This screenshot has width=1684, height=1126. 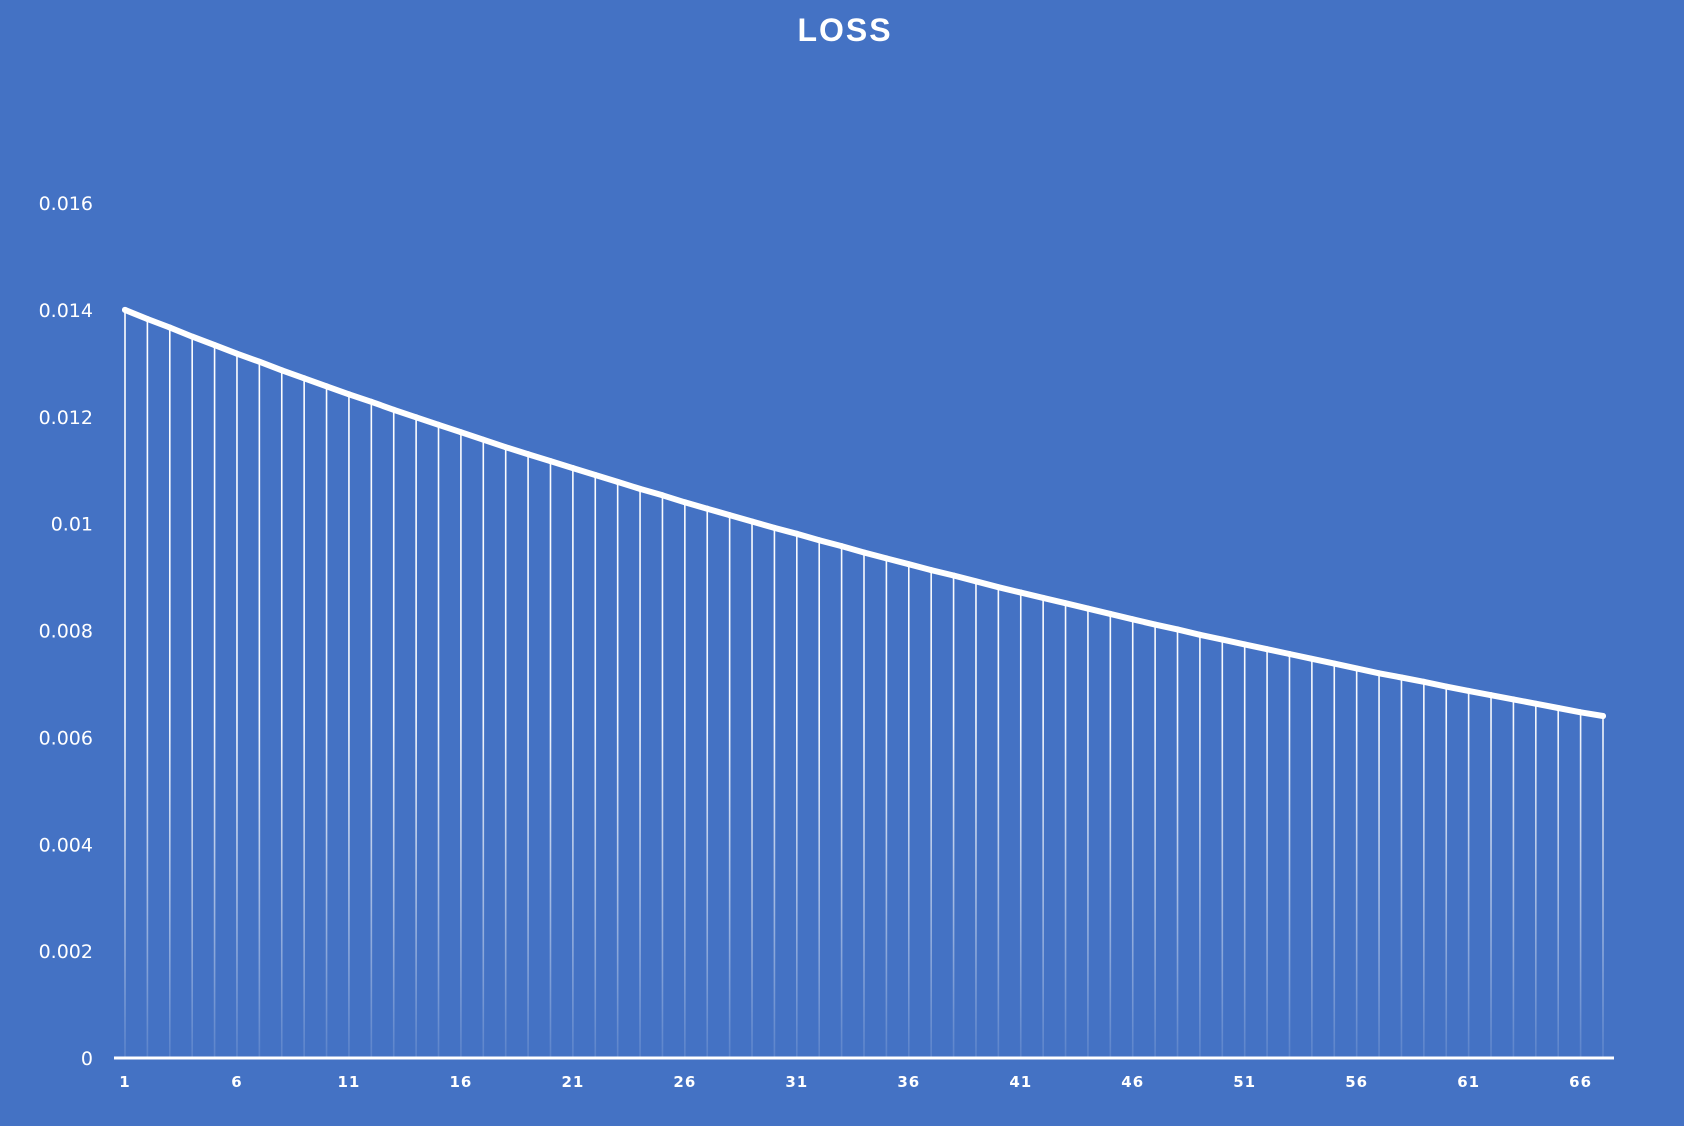 What do you see at coordinates (460, 1082) in the screenshot?
I see `x-tick-label: 16` at bounding box center [460, 1082].